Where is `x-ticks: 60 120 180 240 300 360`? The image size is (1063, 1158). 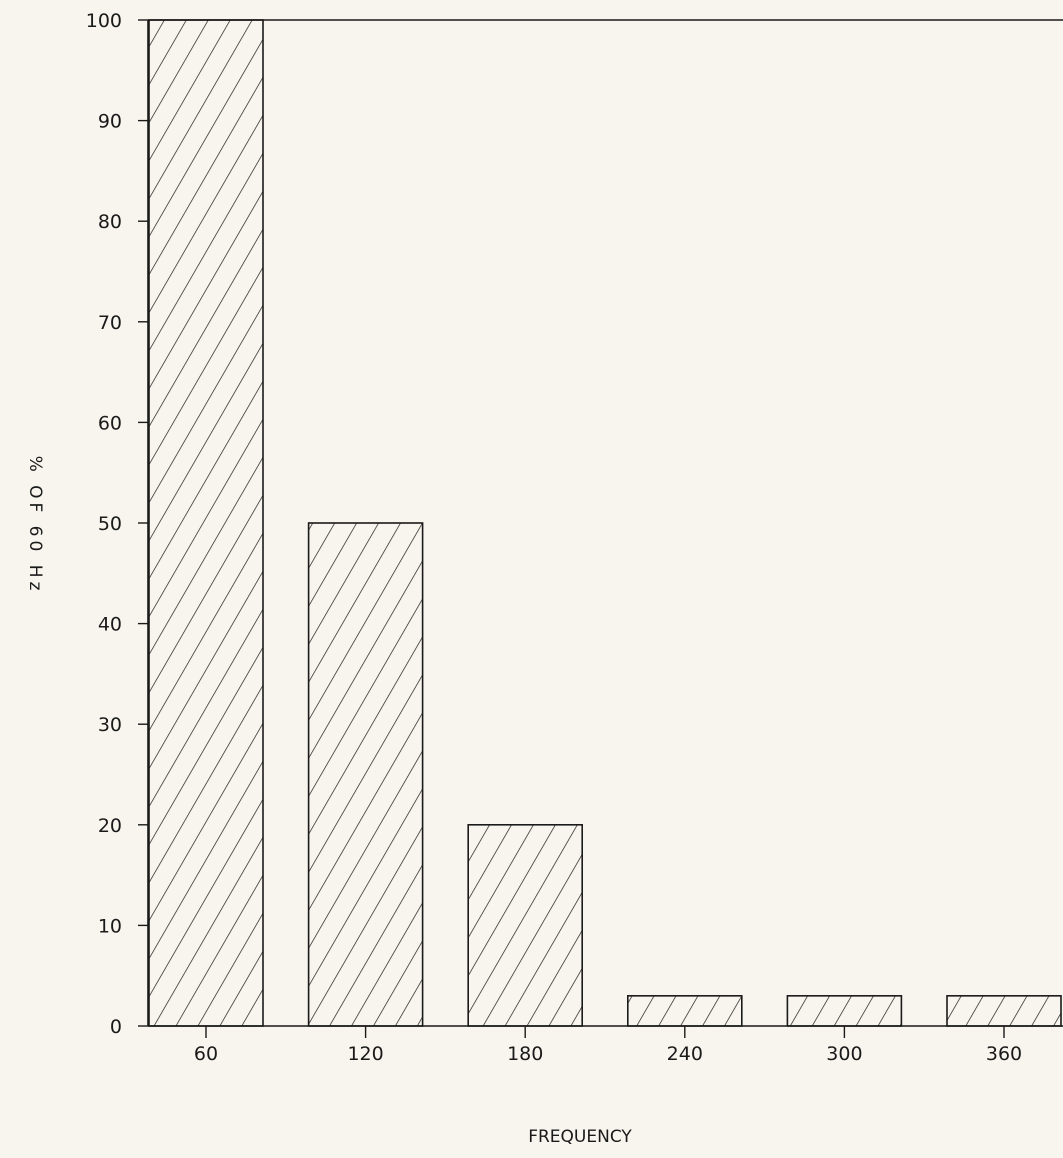 x-ticks: 60 120 180 240 300 360 is located at coordinates (608, 1045).